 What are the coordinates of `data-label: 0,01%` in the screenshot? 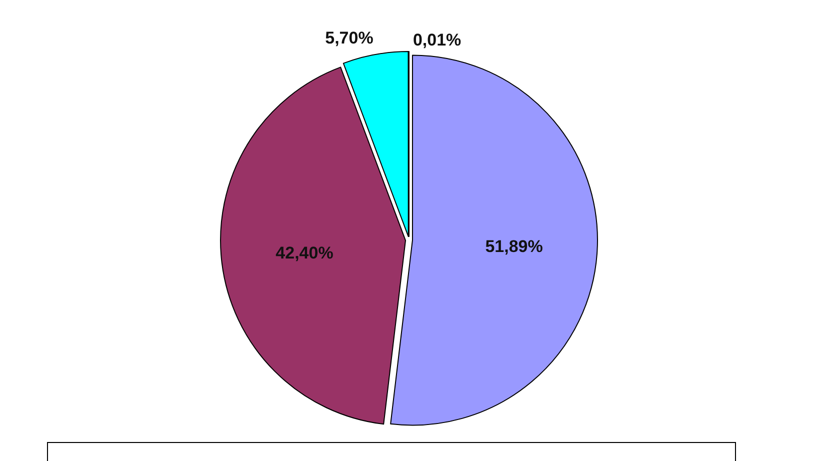 It's located at (437, 40).